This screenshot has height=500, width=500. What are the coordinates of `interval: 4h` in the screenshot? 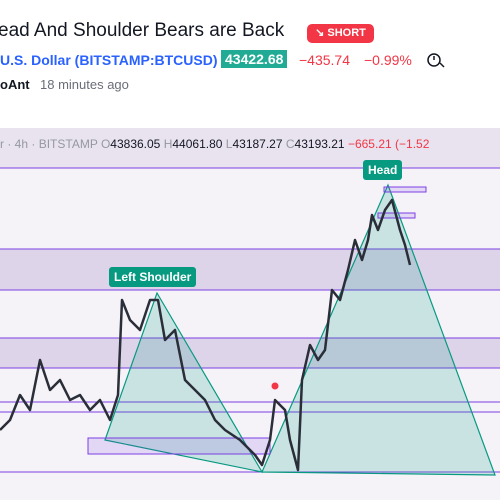 It's located at (21, 144).